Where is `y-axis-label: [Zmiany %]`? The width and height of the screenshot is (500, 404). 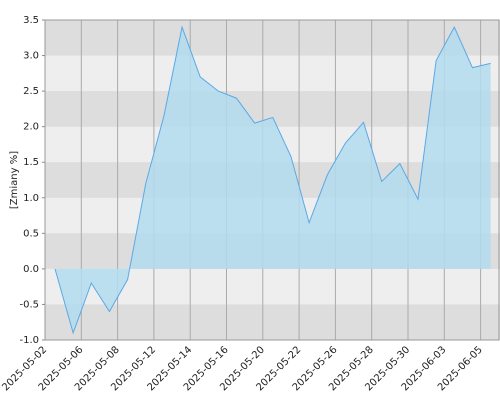
y-axis-label: [Zmiany %] is located at coordinates (14, 180).